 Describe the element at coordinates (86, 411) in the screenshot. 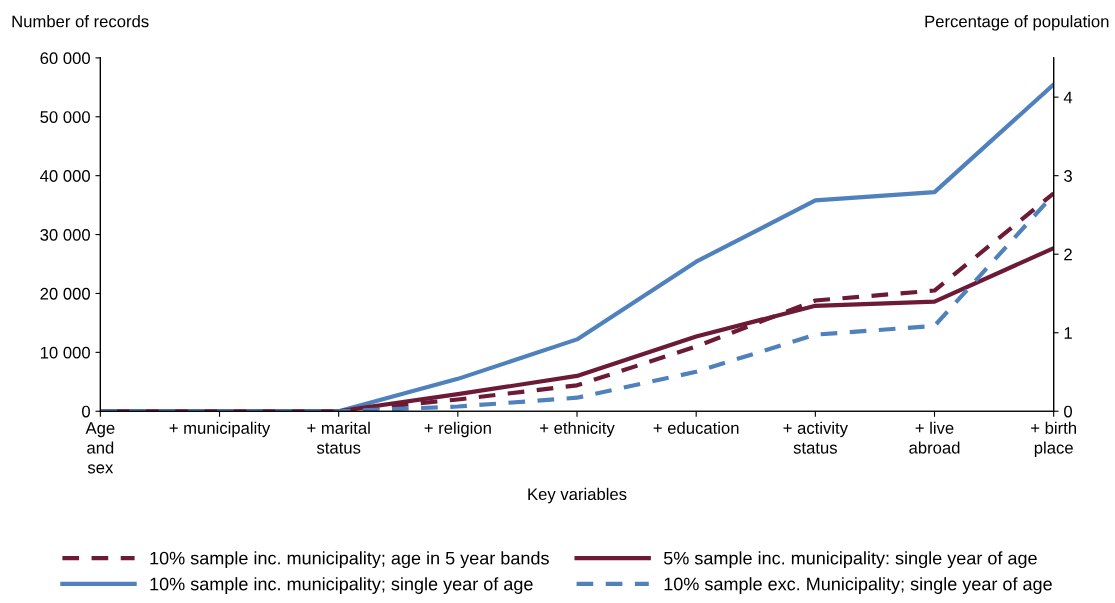

I see `y-tick-label: 0` at that location.